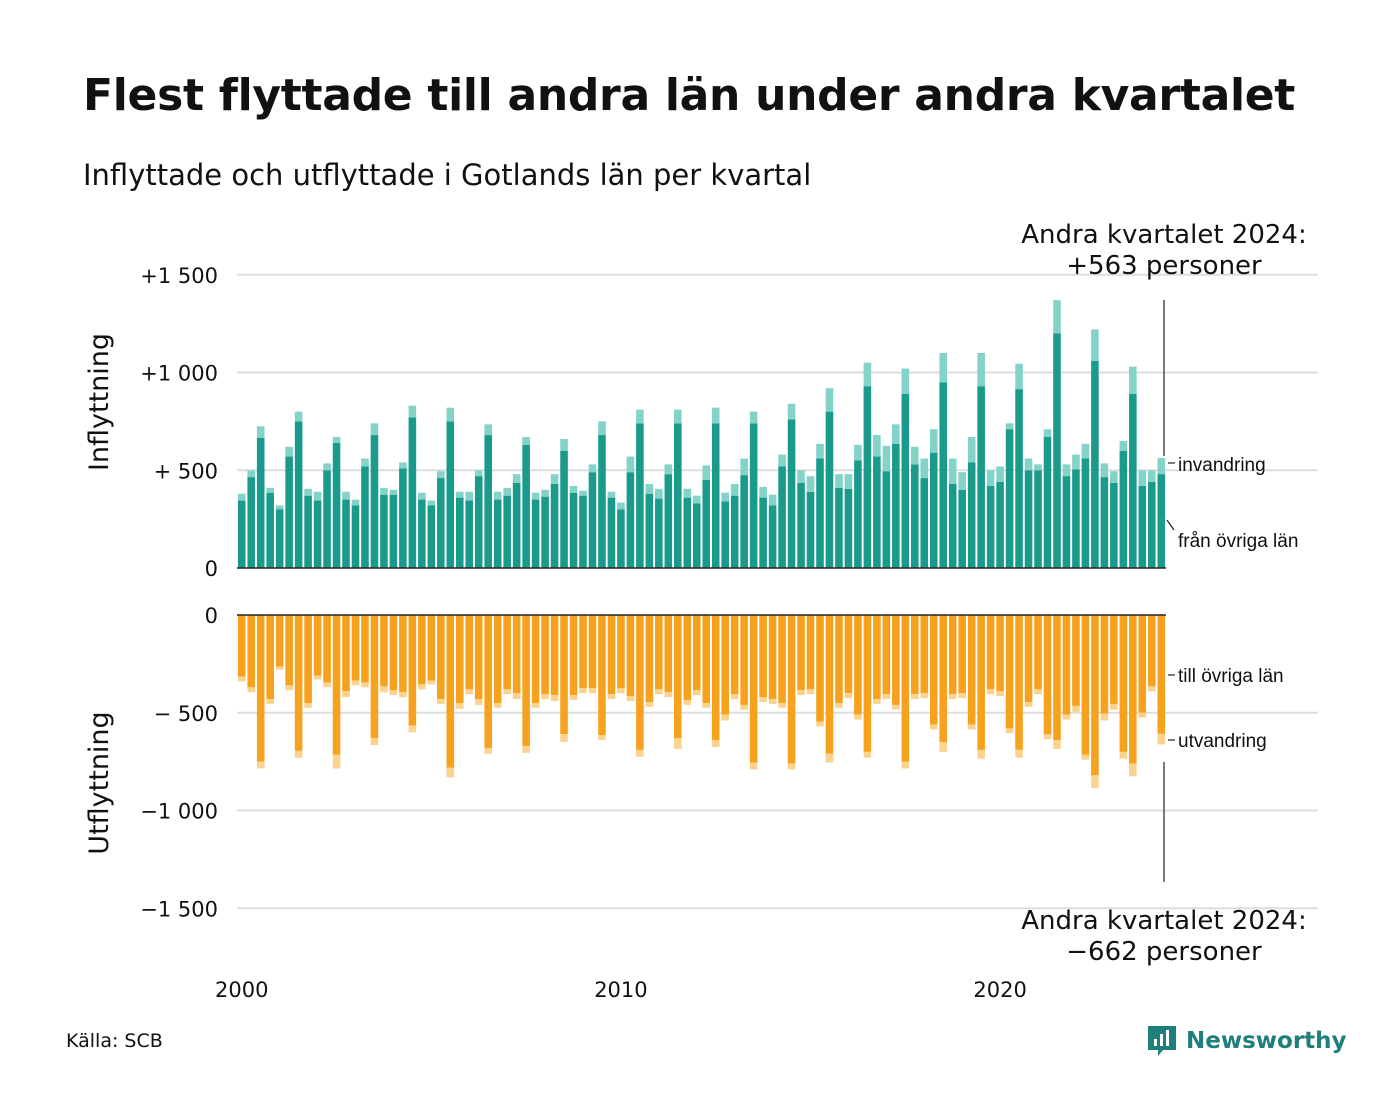 The image size is (1400, 1120). Describe the element at coordinates (1222, 465) in the screenshot. I see `series-label-invandring: invandring` at that location.